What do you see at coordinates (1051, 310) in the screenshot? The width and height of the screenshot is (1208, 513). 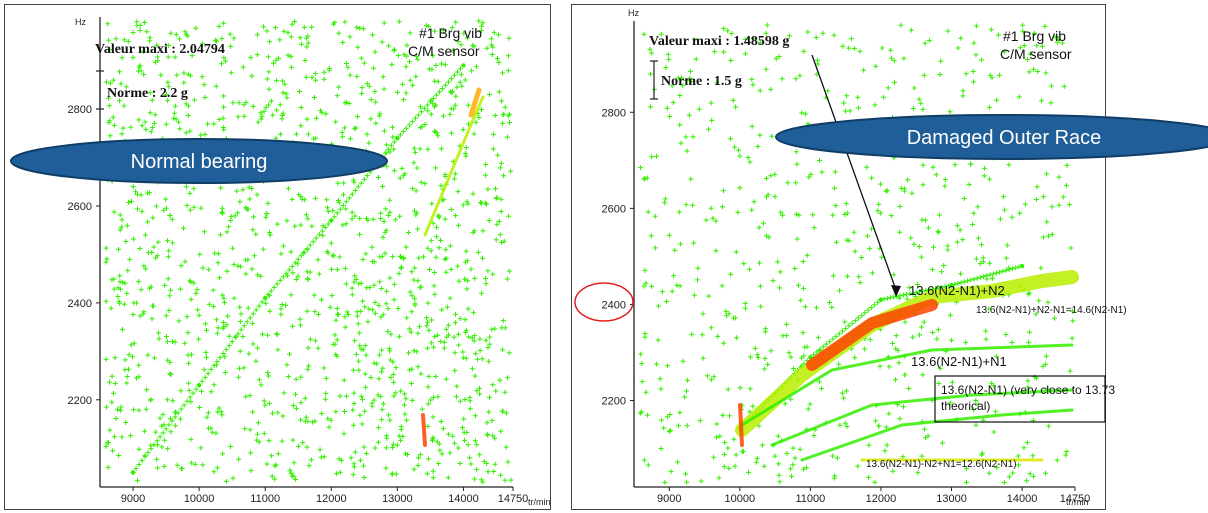 I see `annotation-14-6: 13.6(N2-N1)+N2-N1=14.6(N2-N1)` at bounding box center [1051, 310].